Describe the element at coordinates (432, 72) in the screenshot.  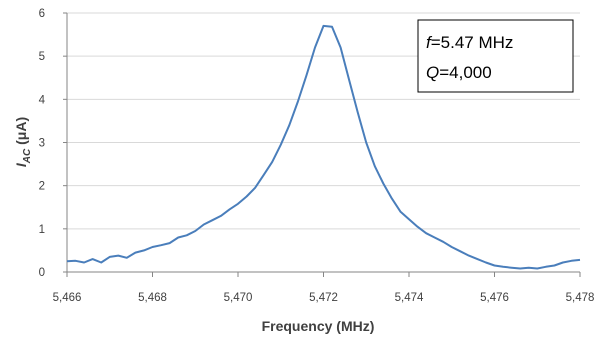
I see `annotation-q-symbol: Q` at that location.